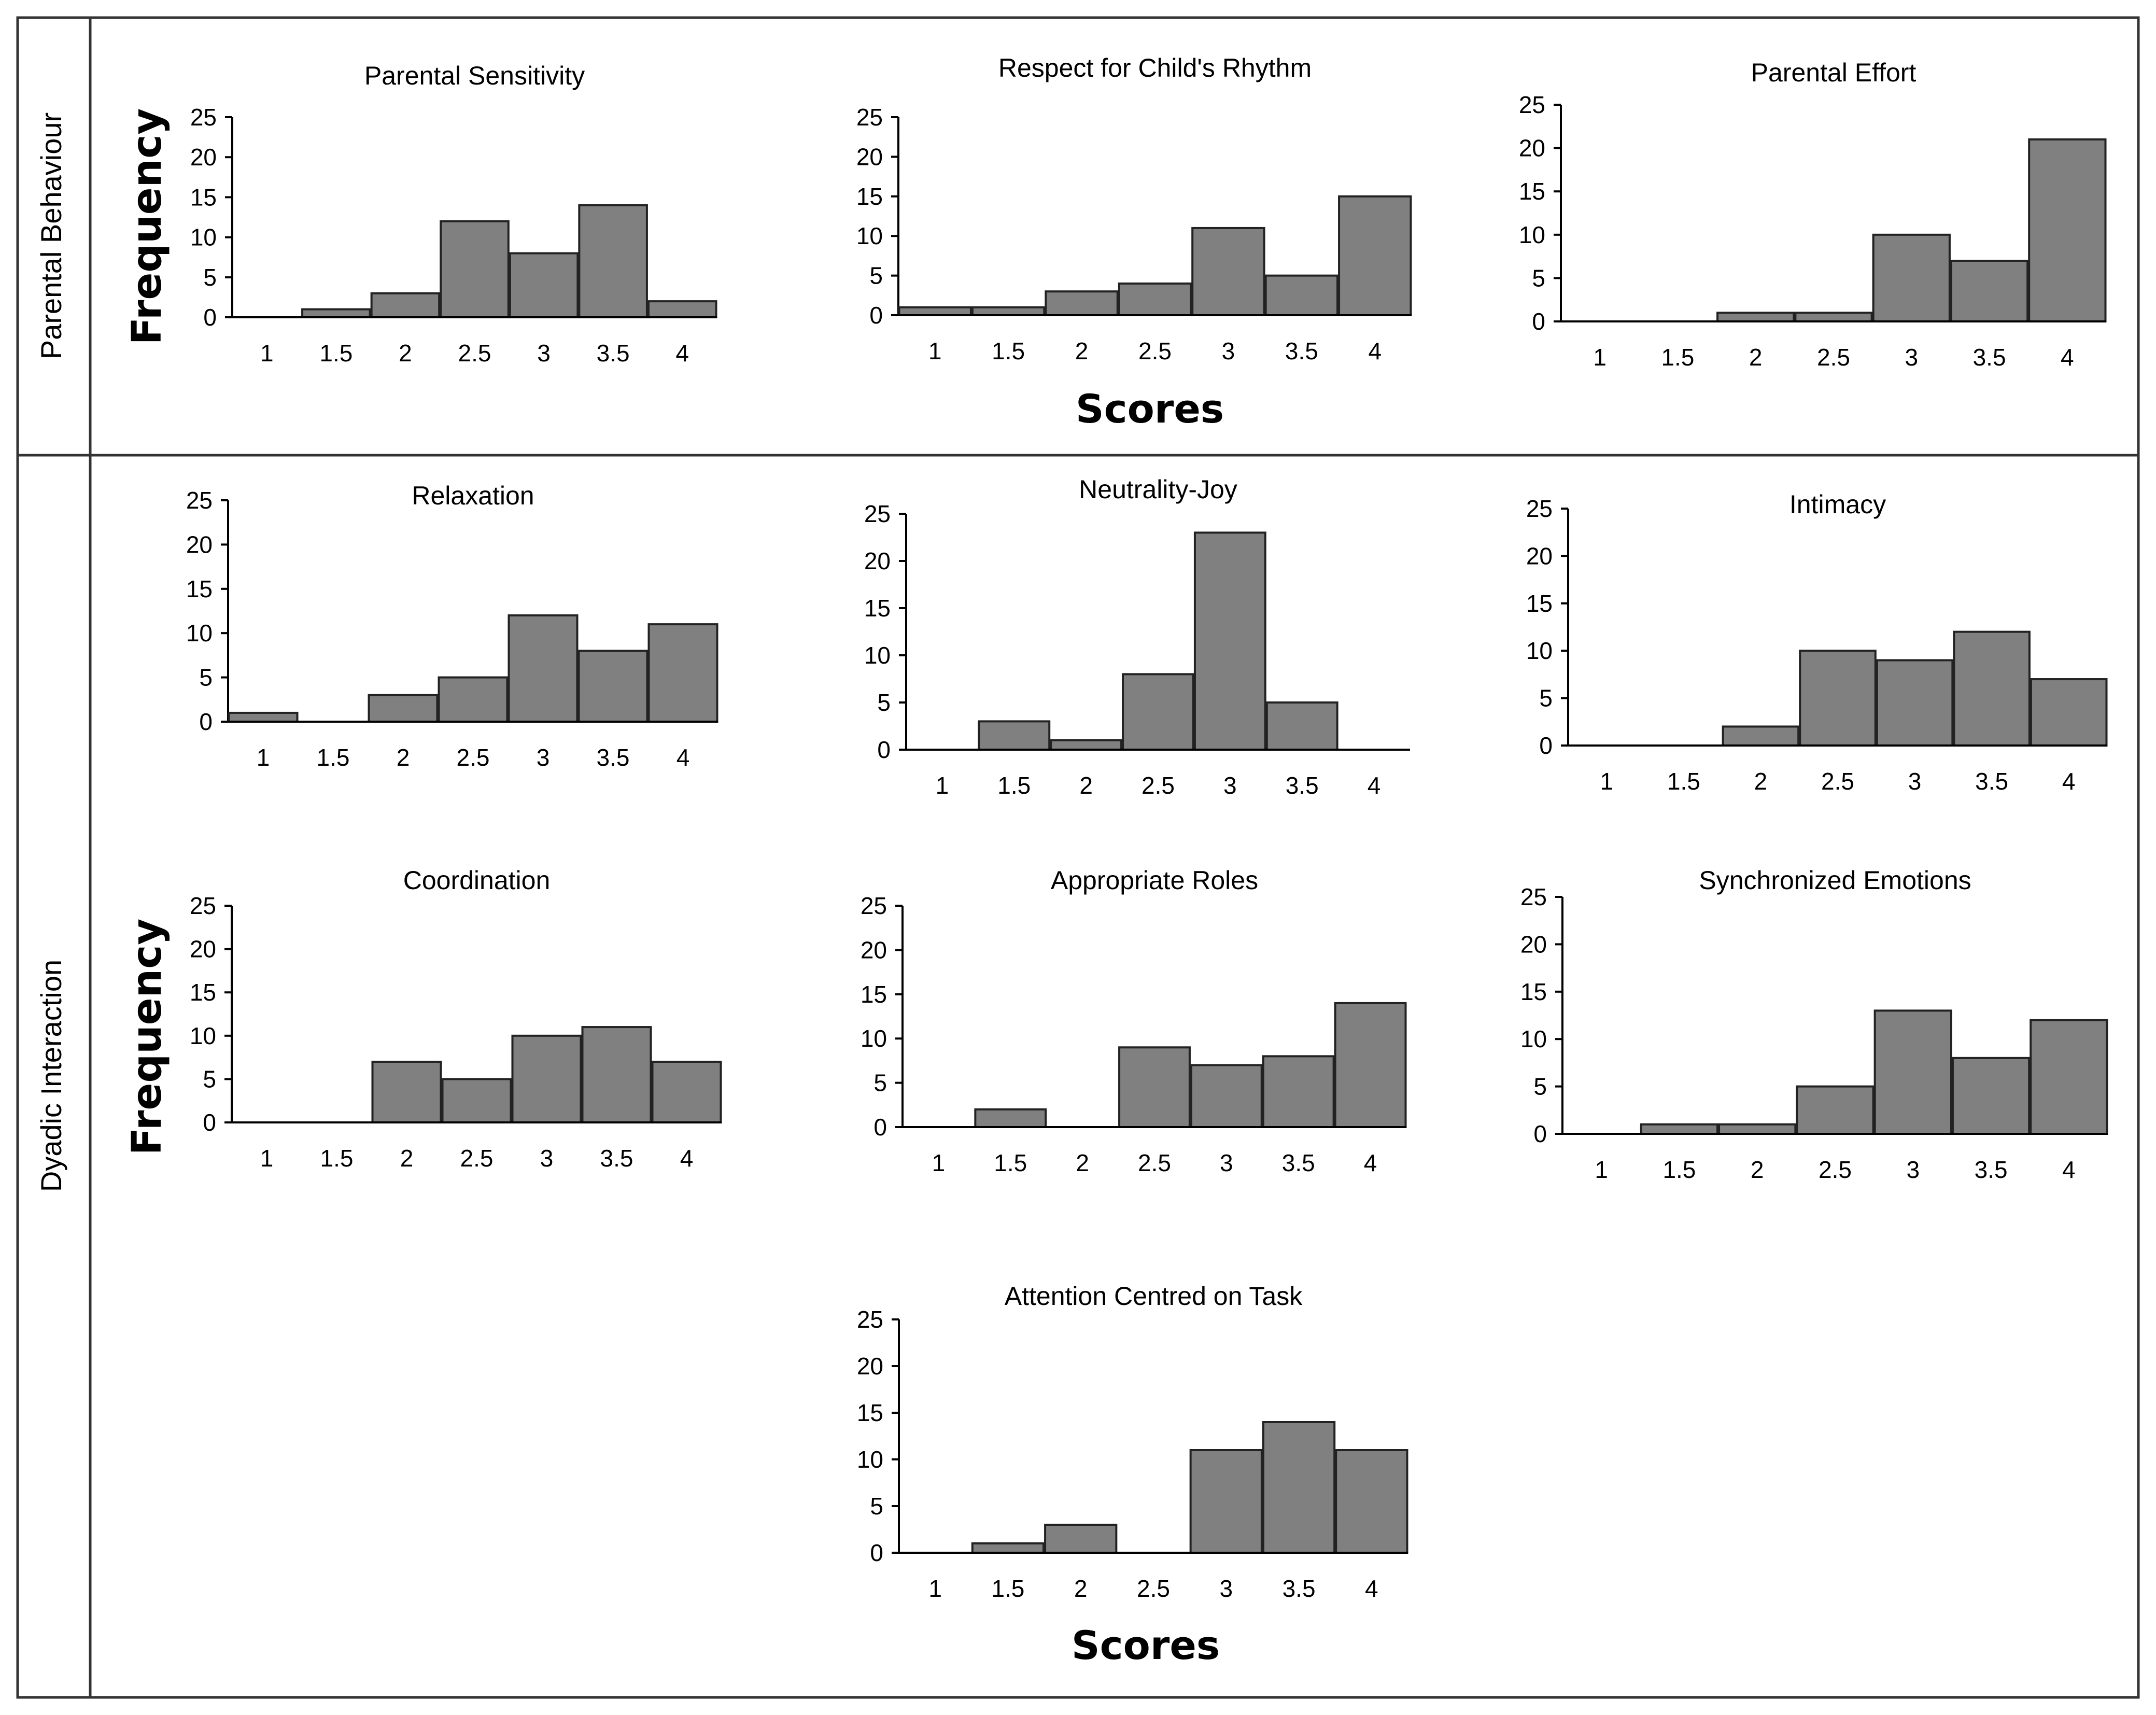  Describe the element at coordinates (1155, 880) in the screenshot. I see `chart-title: Appropriate Roles` at that location.